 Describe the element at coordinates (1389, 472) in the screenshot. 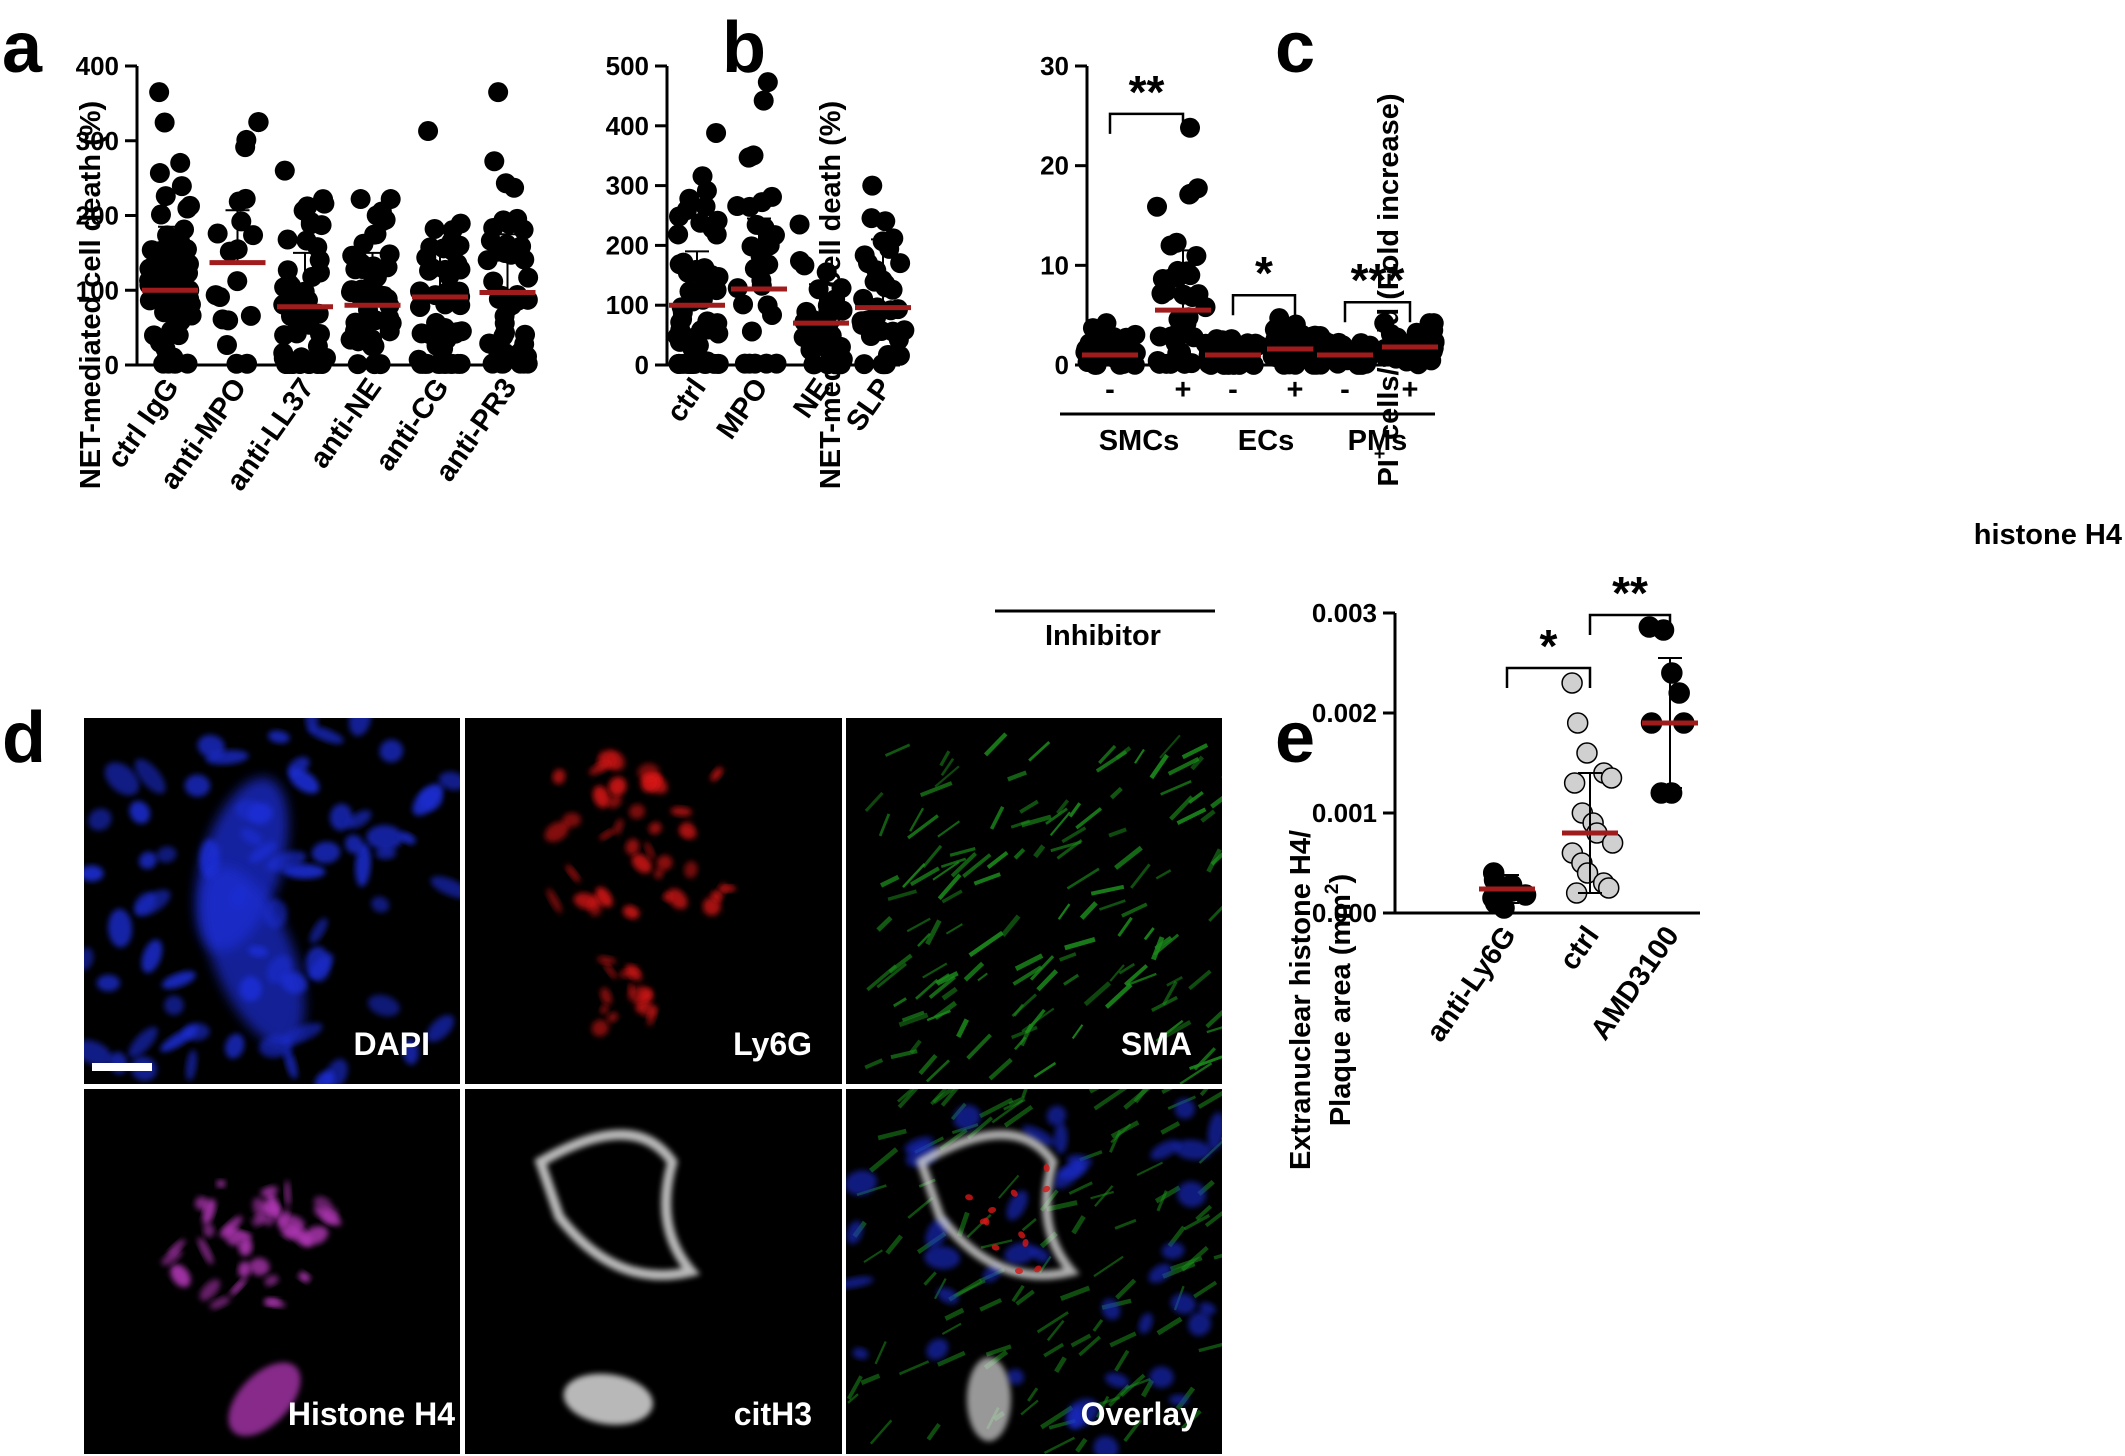

I see `panel-c-ylabel-main: PI` at that location.